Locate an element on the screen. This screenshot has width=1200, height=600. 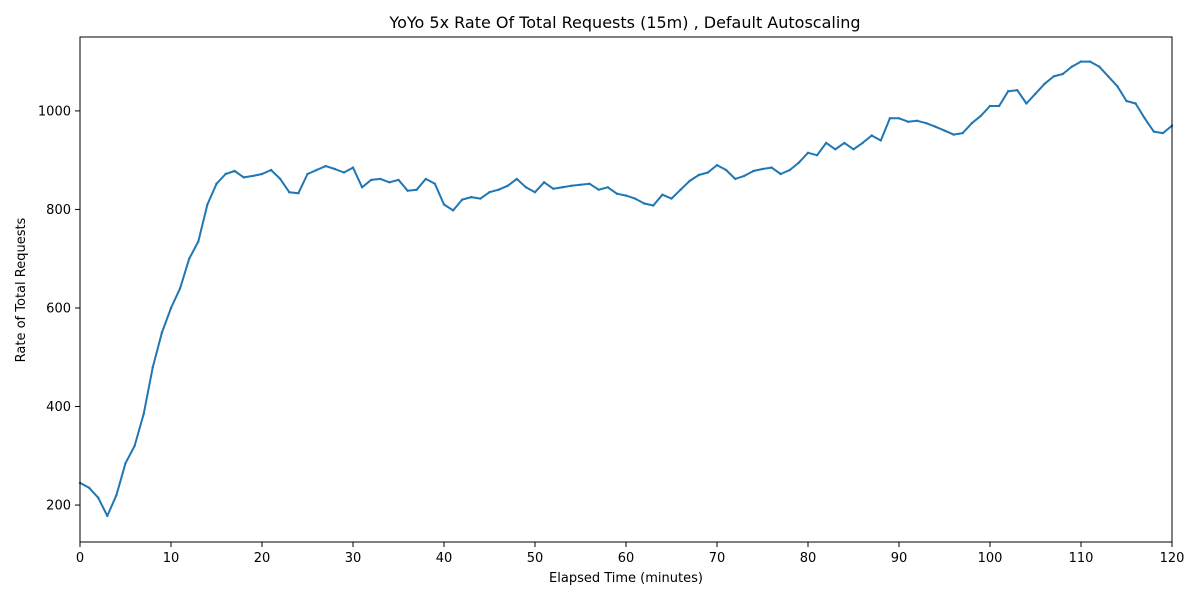
x-tick-label: 30 is located at coordinates (353, 558).